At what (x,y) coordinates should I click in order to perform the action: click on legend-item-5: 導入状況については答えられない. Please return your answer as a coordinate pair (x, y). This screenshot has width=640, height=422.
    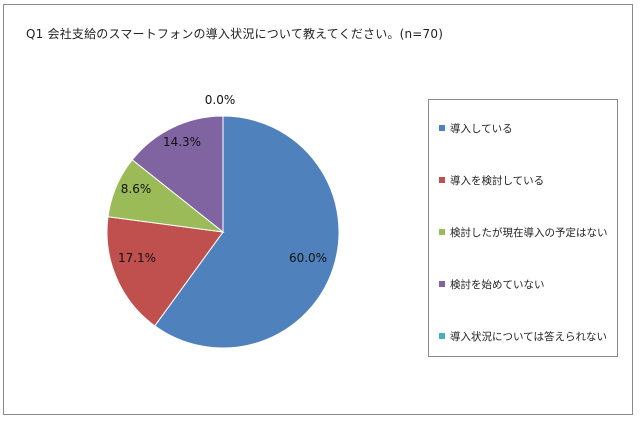
    Looking at the image, I should click on (523, 336).